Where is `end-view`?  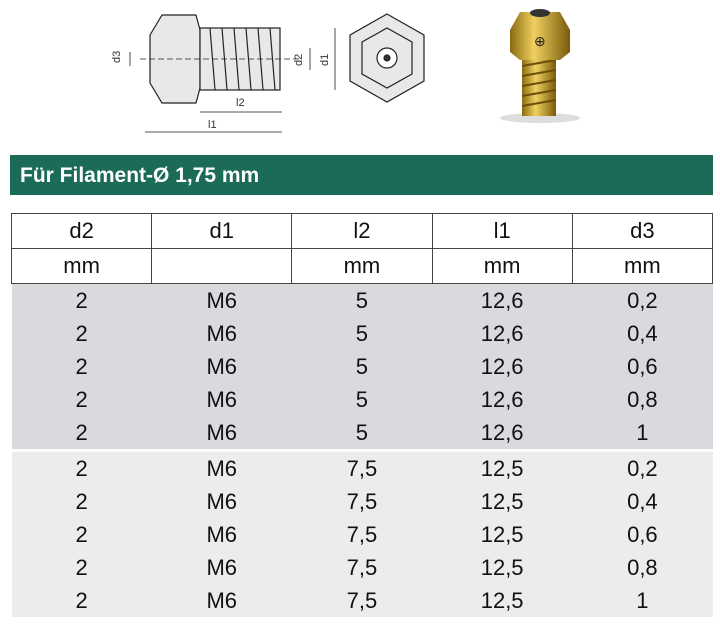
end-view is located at coordinates (387, 58).